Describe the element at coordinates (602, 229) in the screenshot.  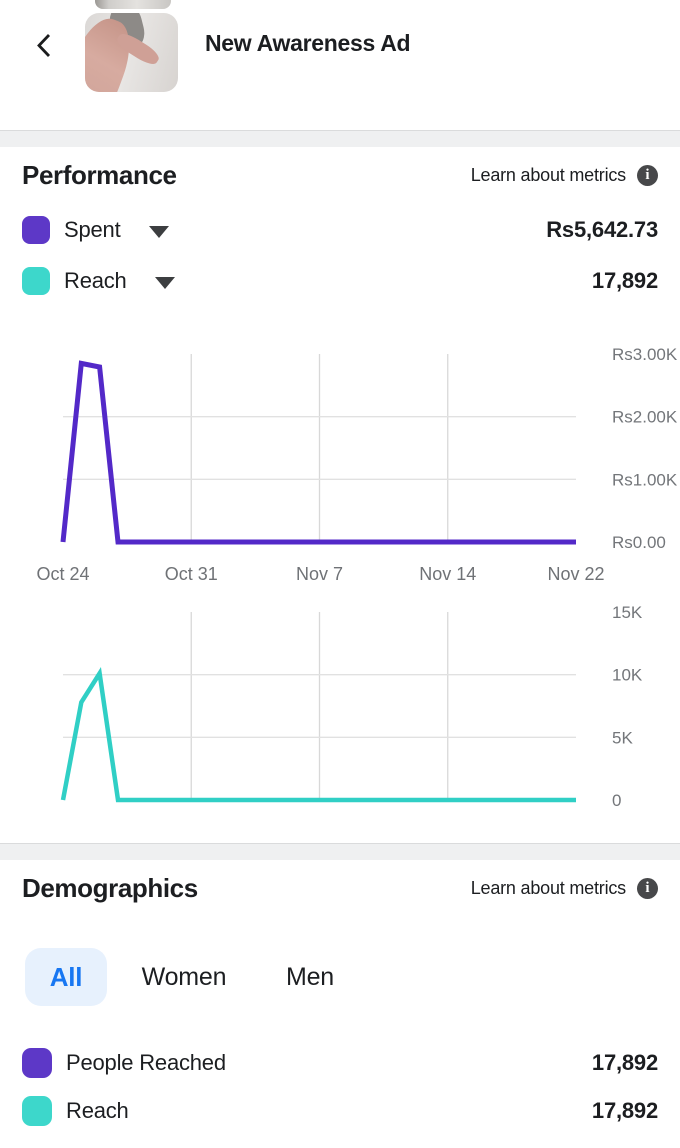
I see `spent-value: Rs5,642.73` at that location.